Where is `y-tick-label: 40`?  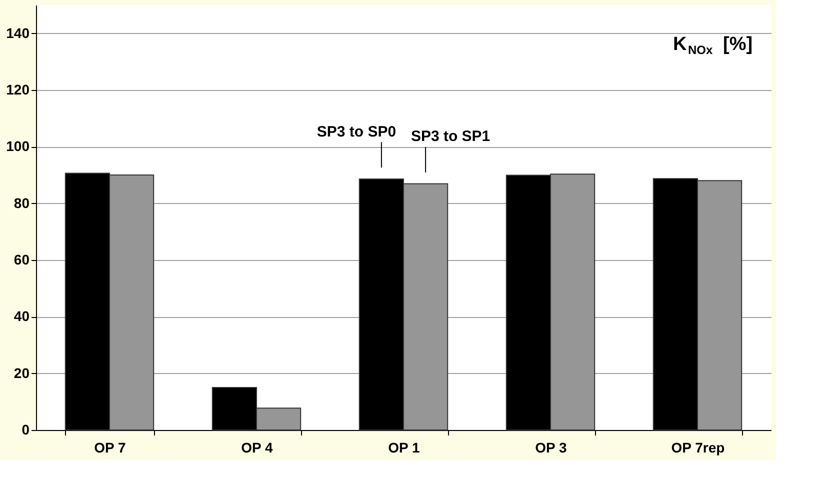
y-tick-label: 40 is located at coordinates (22, 316).